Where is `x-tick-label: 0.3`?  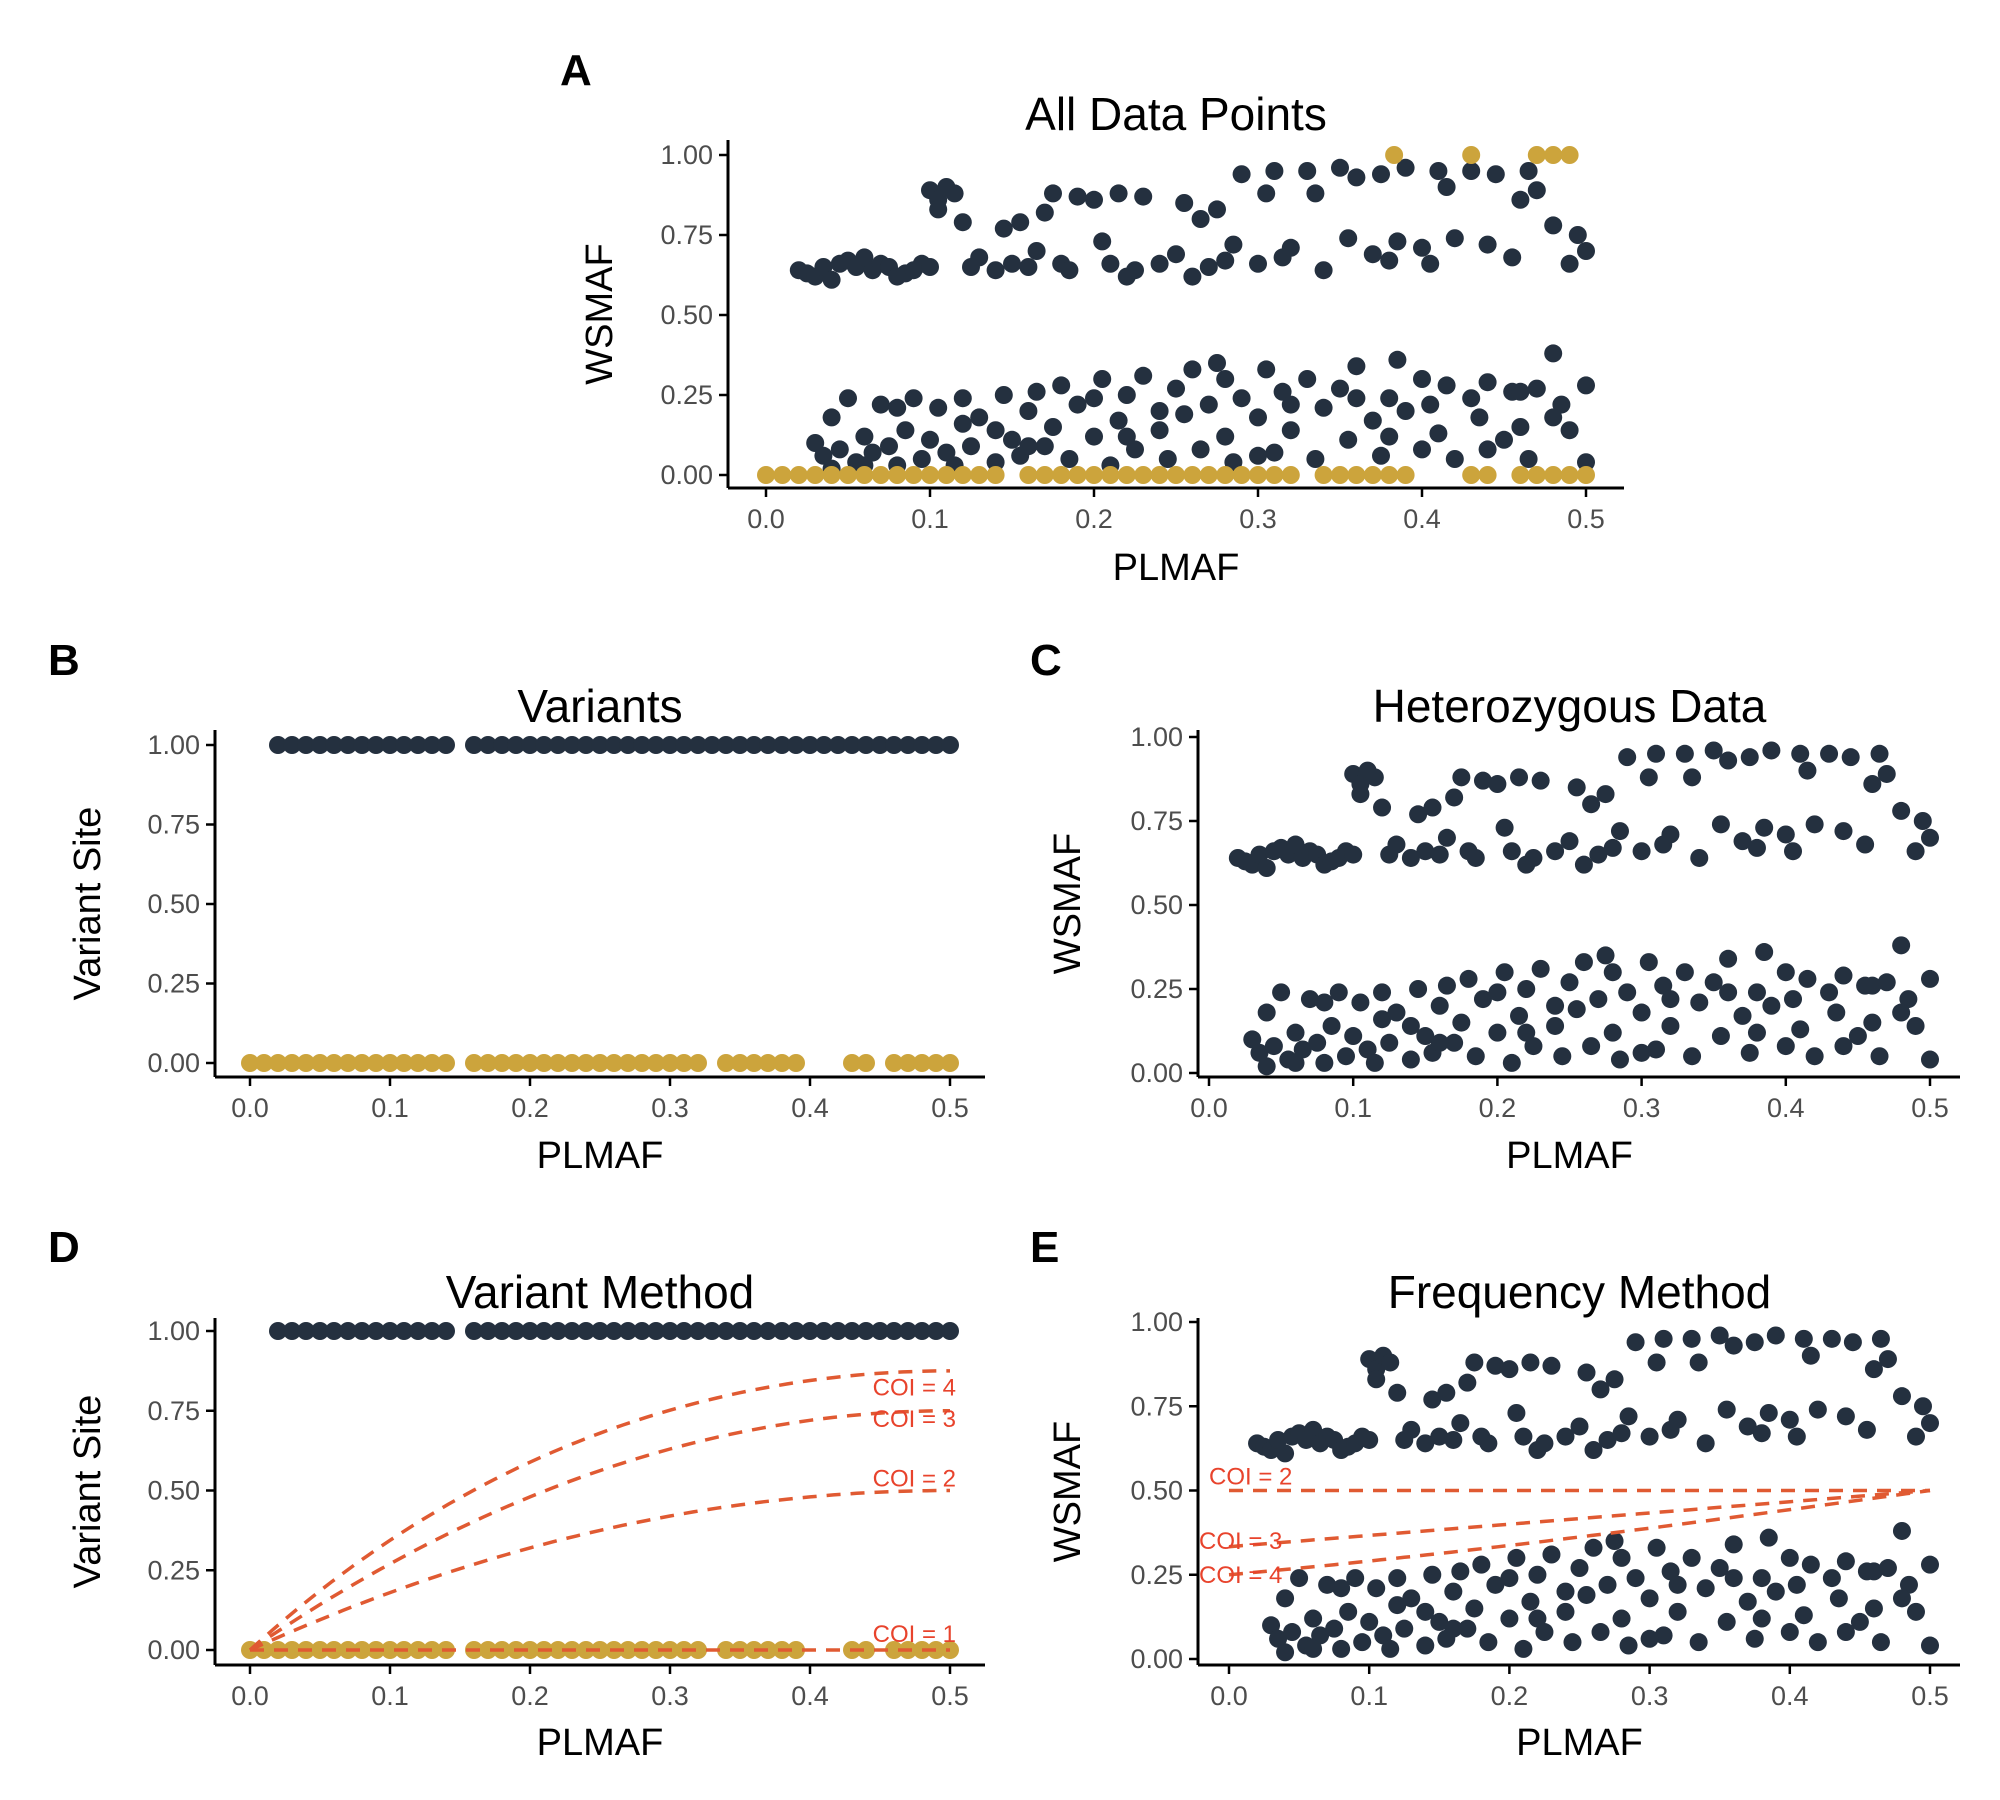 x-tick-label: 0.3 is located at coordinates (670, 1108).